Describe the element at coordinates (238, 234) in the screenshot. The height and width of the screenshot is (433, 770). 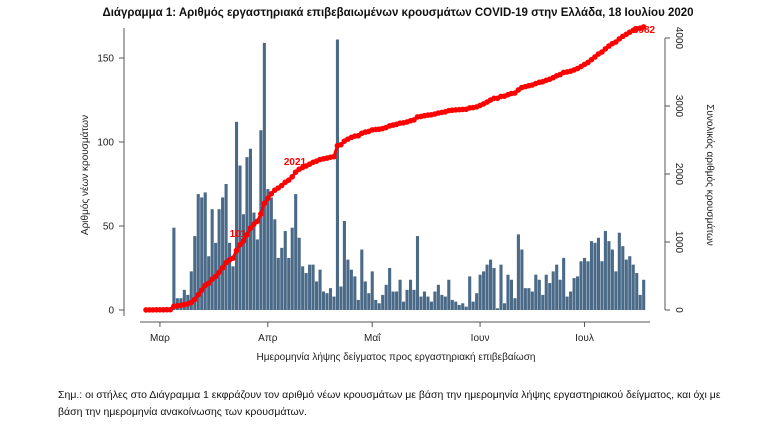
I see `annotation-label: 101` at that location.